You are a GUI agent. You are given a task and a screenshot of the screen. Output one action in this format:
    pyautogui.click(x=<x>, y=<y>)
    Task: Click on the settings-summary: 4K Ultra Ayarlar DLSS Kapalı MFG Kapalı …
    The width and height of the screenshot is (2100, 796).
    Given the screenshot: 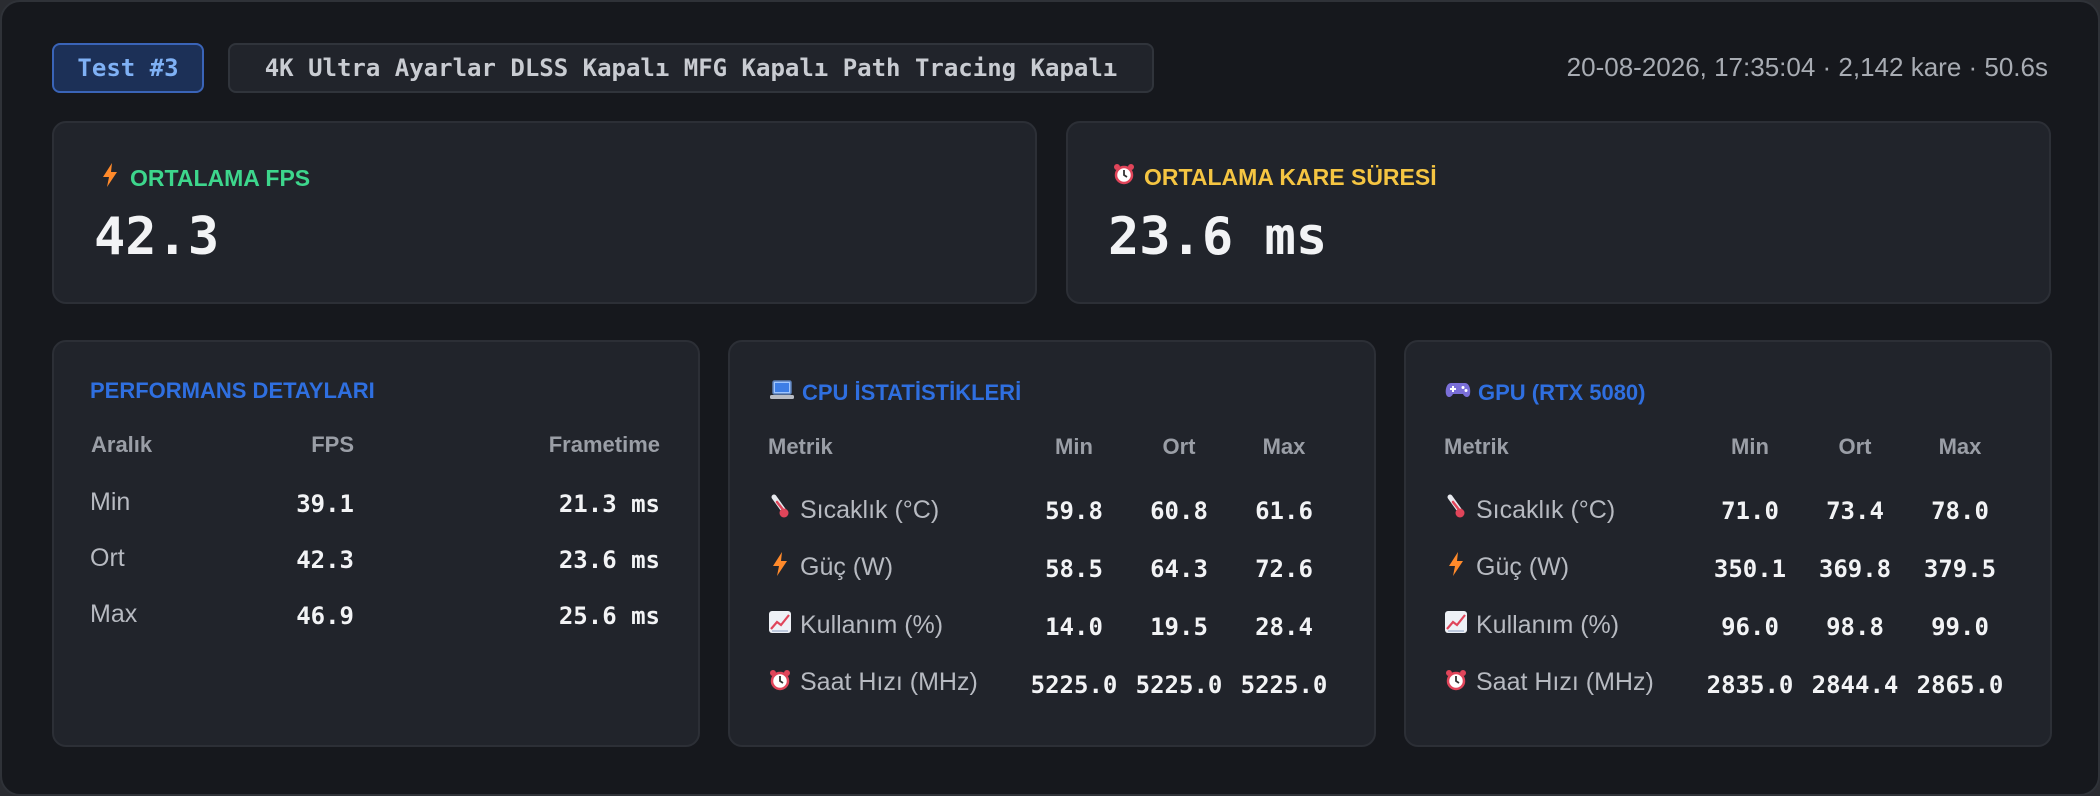 What is the action you would take?
    pyautogui.click(x=691, y=68)
    